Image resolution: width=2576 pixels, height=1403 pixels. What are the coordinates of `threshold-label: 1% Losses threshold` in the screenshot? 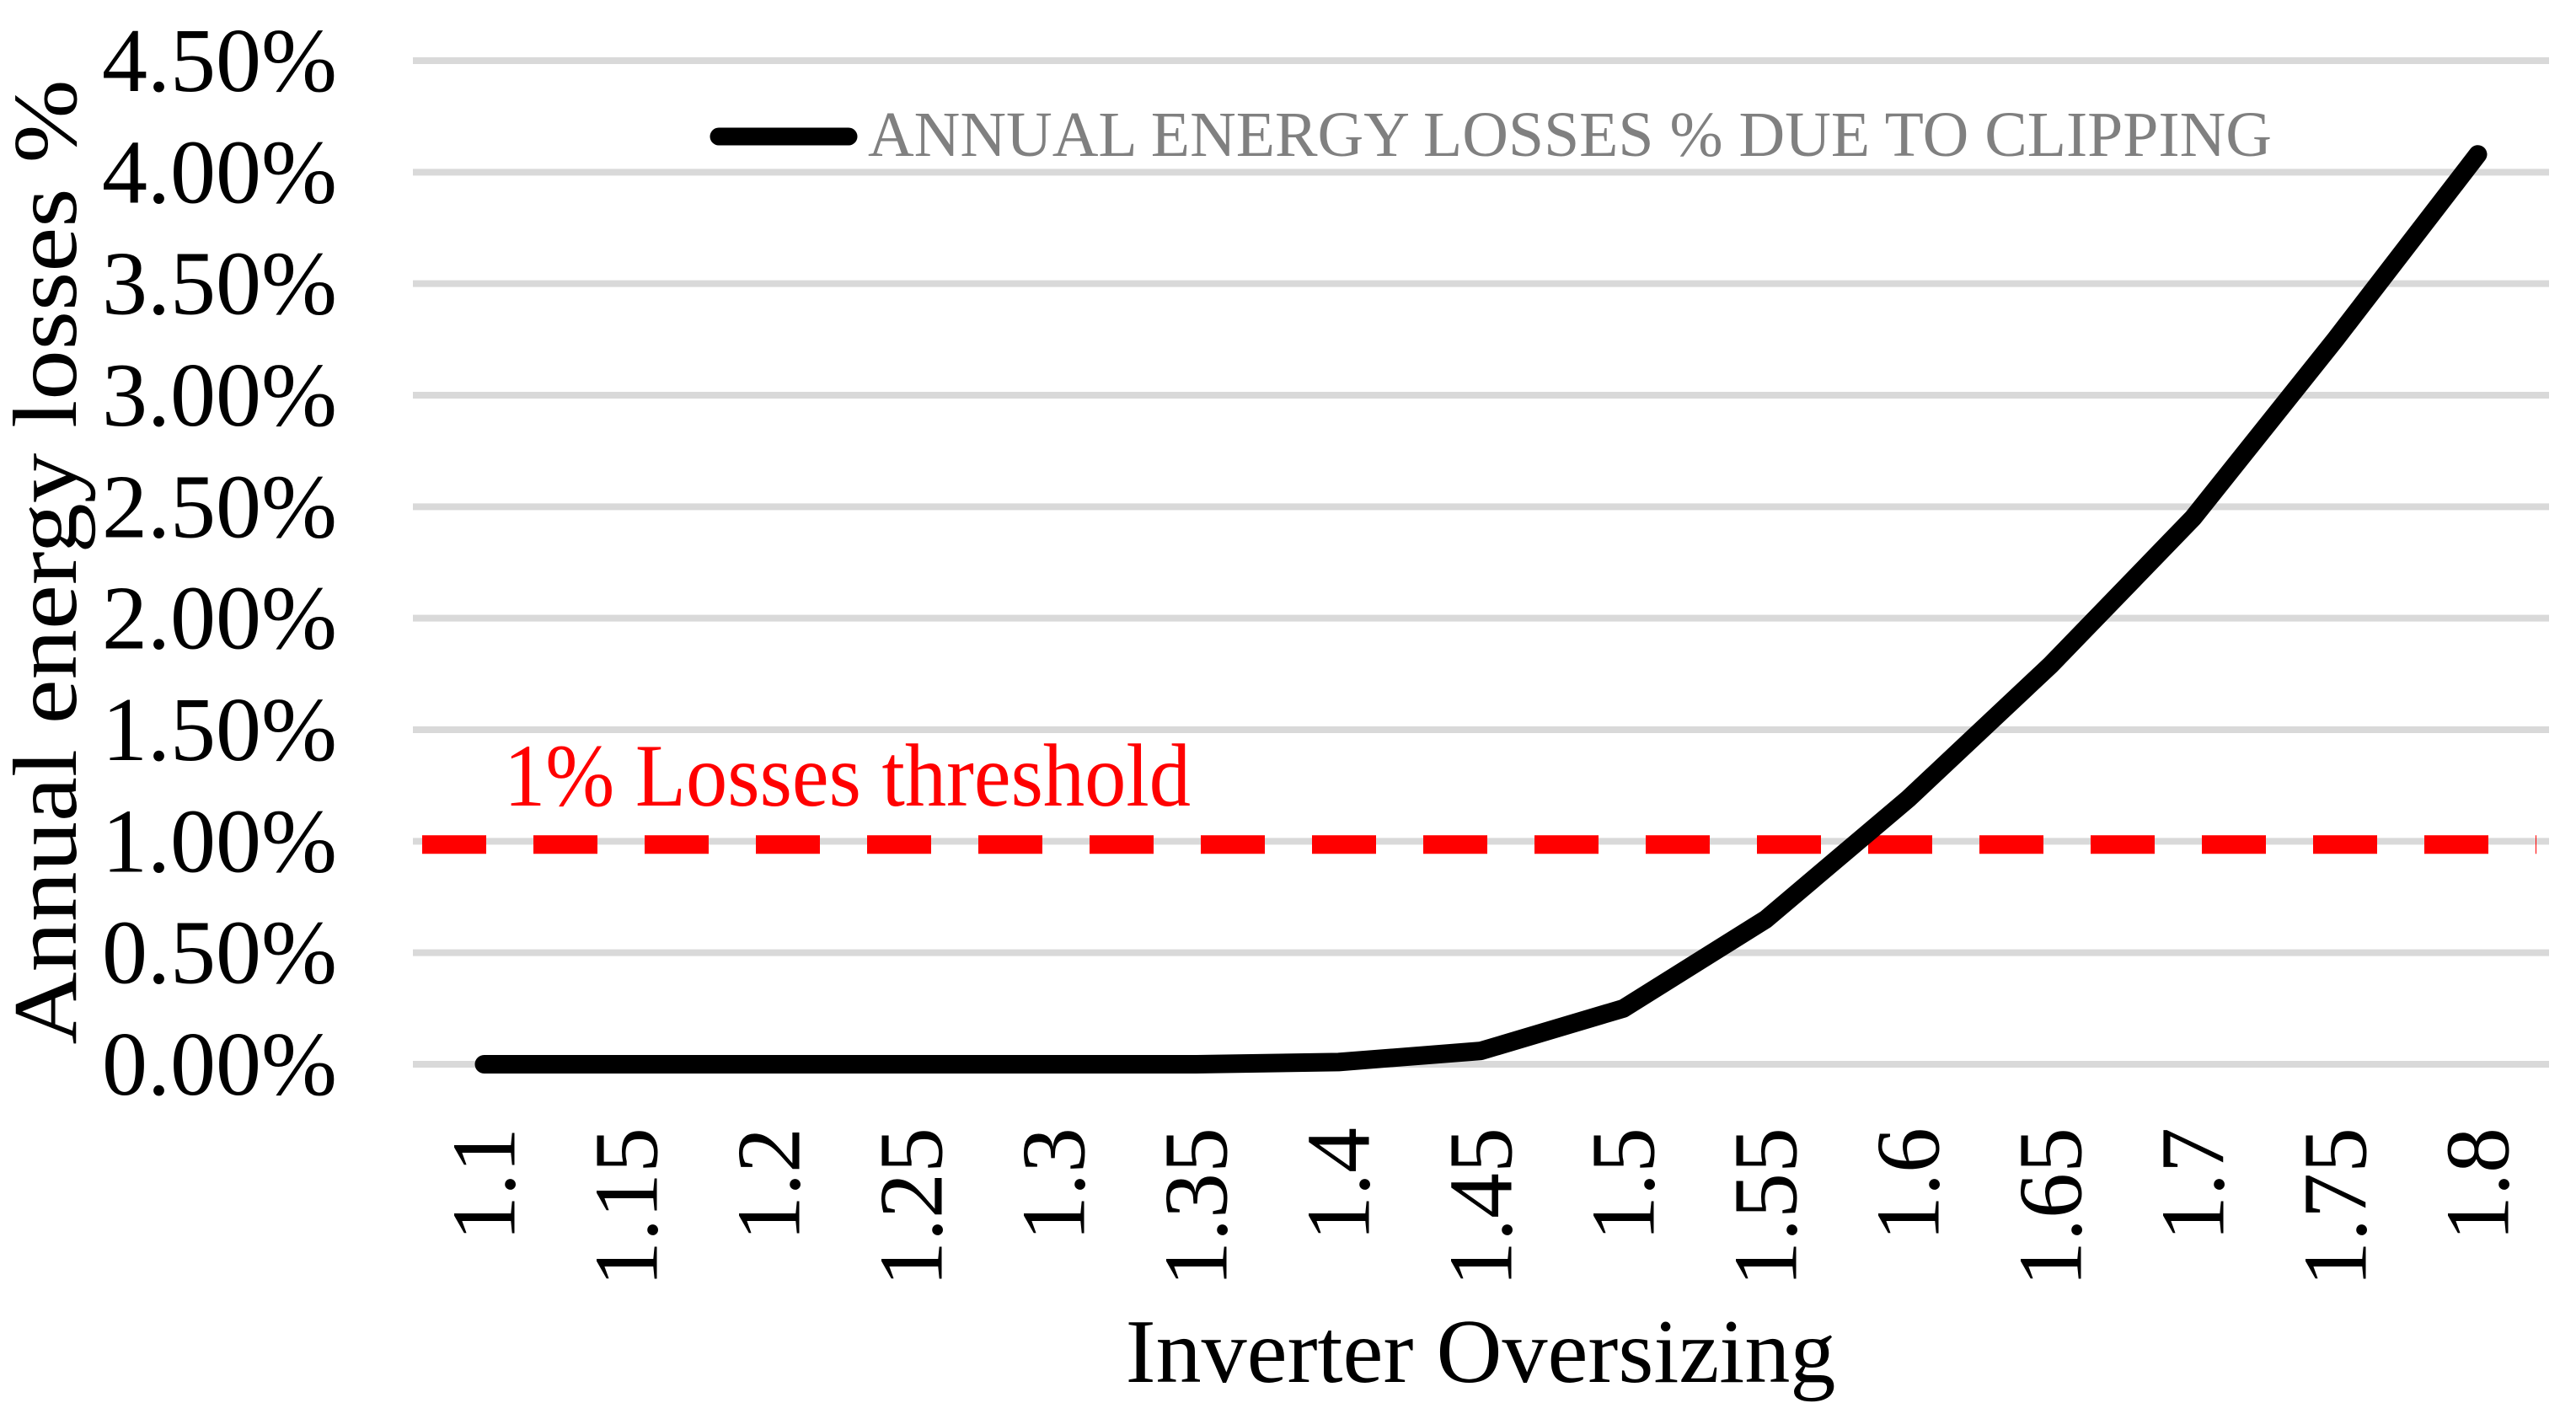 It's located at (847, 776).